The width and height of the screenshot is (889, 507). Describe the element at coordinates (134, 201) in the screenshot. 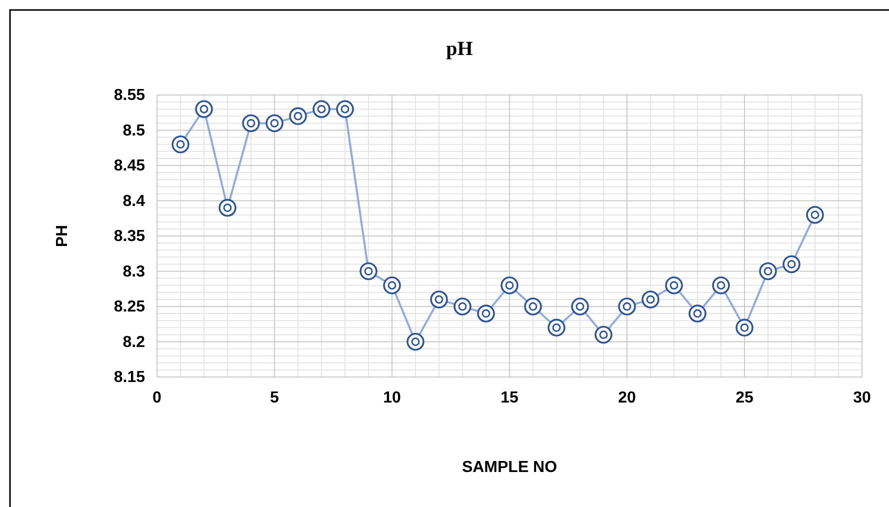

I see `y-tick-label: 8.4` at that location.